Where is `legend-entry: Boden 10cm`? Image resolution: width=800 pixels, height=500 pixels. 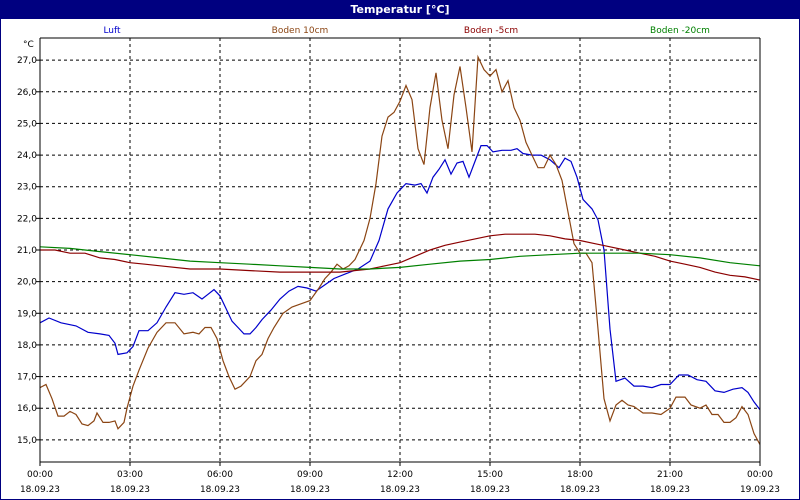
legend-entry: Boden 10cm is located at coordinates (300, 31).